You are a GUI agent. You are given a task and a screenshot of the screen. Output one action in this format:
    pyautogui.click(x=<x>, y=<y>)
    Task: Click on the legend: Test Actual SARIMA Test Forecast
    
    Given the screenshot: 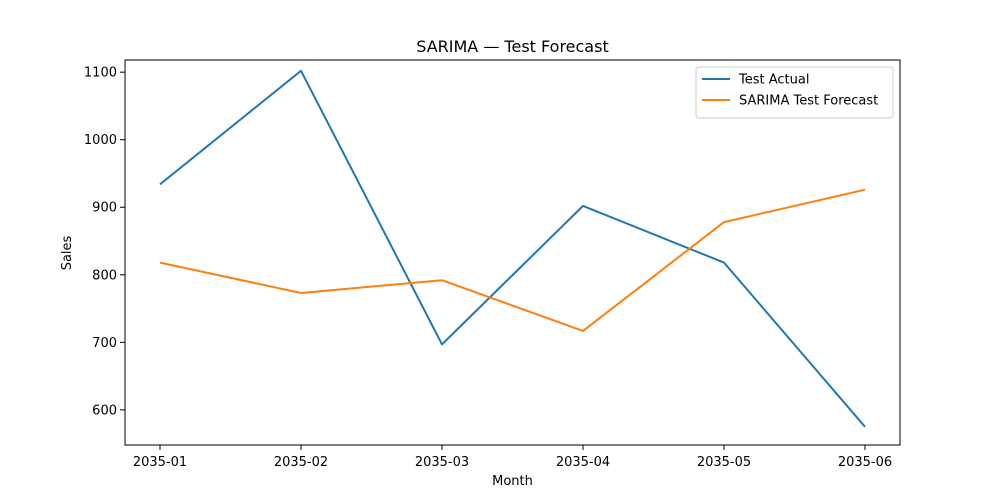 What is the action you would take?
    pyautogui.click(x=794, y=92)
    